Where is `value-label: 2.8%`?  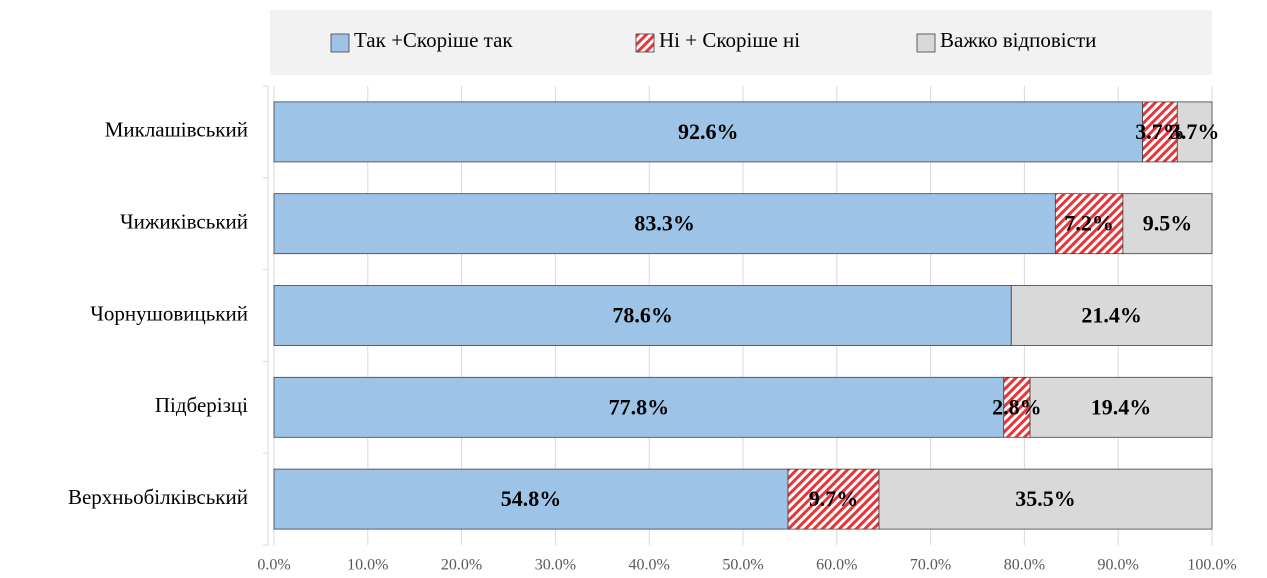 value-label: 2.8% is located at coordinates (1017, 406).